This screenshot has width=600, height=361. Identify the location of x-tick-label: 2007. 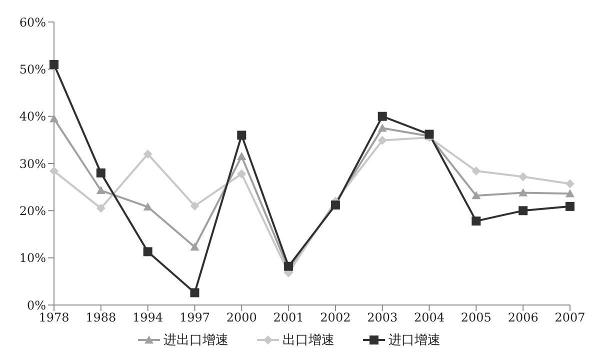
(570, 317).